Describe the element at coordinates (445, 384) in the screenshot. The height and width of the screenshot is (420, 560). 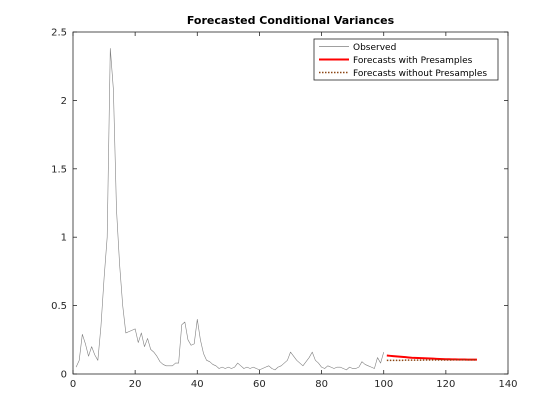
I see `x-tick-label: 120` at that location.